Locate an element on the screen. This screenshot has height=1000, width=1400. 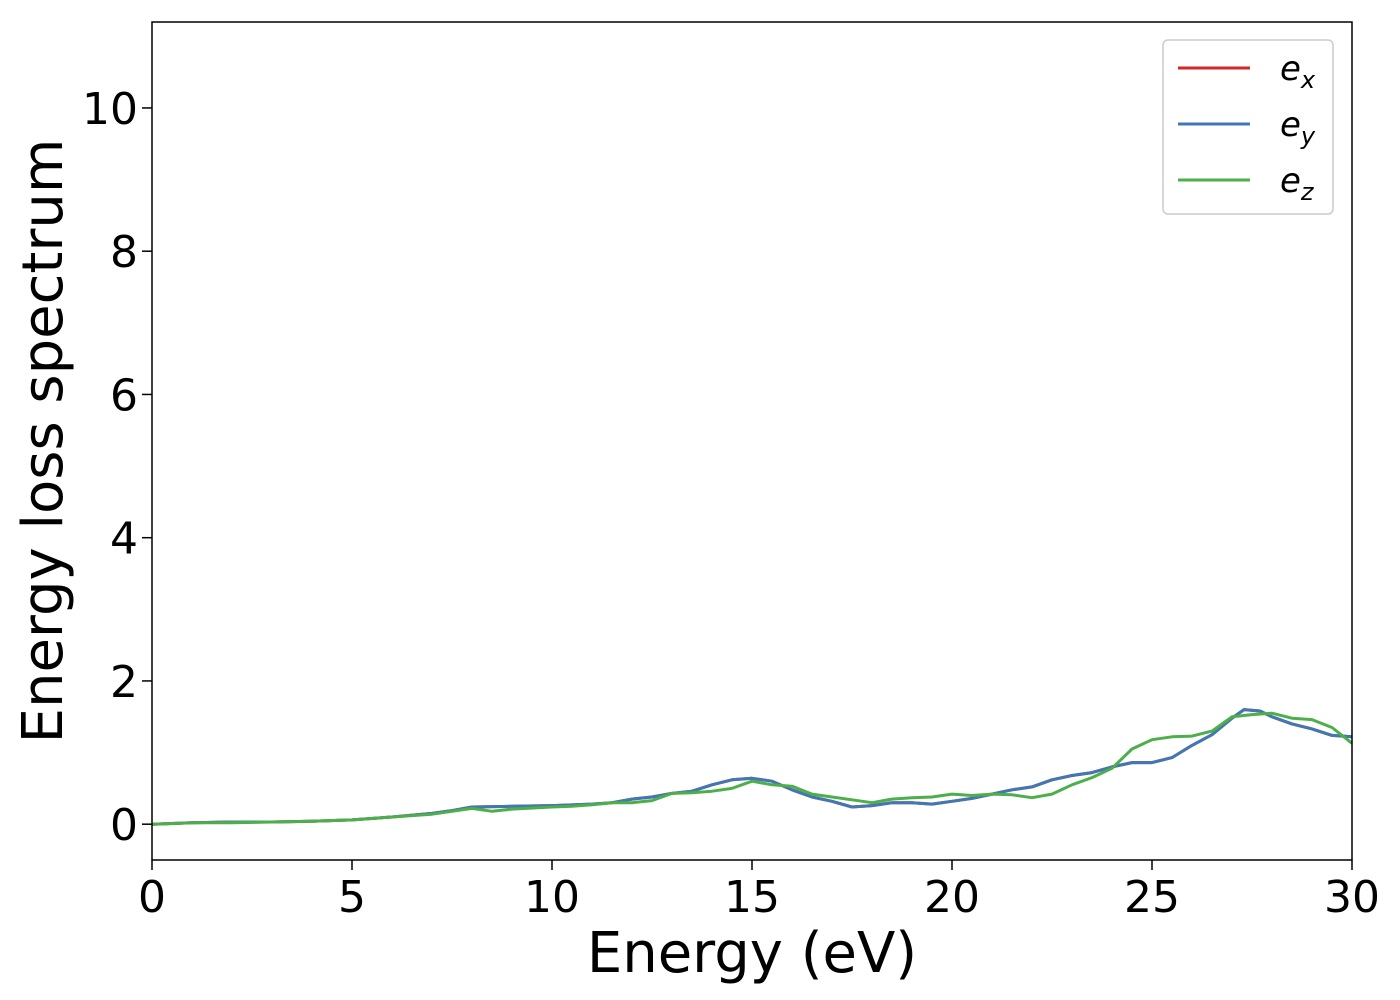
legend-label-x: ex is located at coordinates (1298, 71).